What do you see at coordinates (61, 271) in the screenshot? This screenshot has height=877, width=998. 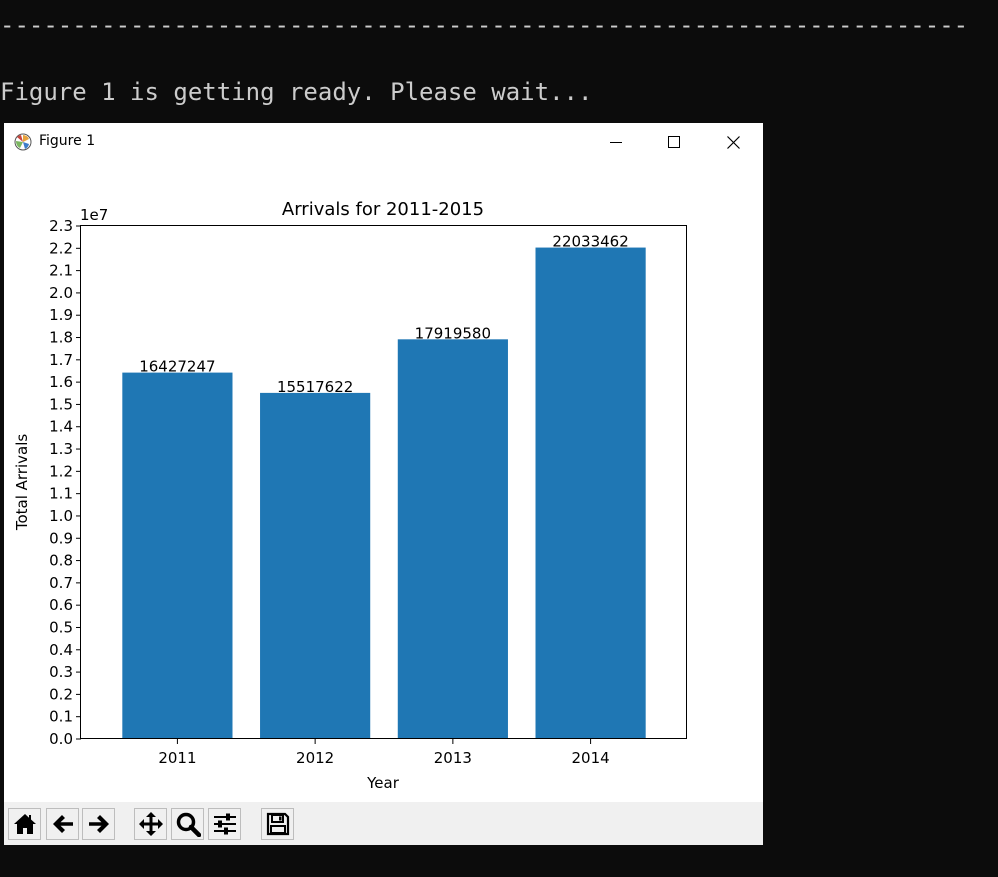 I see `y-tick-label: 2.1` at bounding box center [61, 271].